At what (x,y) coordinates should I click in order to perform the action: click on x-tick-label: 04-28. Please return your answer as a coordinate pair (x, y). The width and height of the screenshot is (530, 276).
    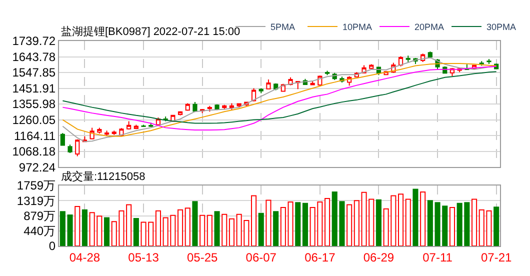
    Looking at the image, I should click on (84, 257).